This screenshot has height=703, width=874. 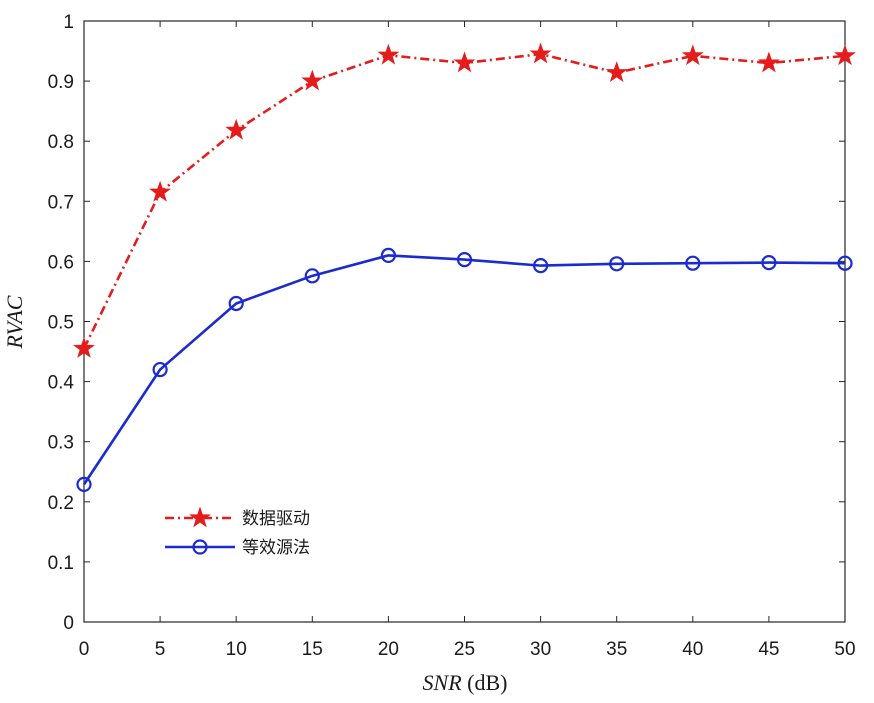 What do you see at coordinates (312, 649) in the screenshot?
I see `x-tick-label: 15` at bounding box center [312, 649].